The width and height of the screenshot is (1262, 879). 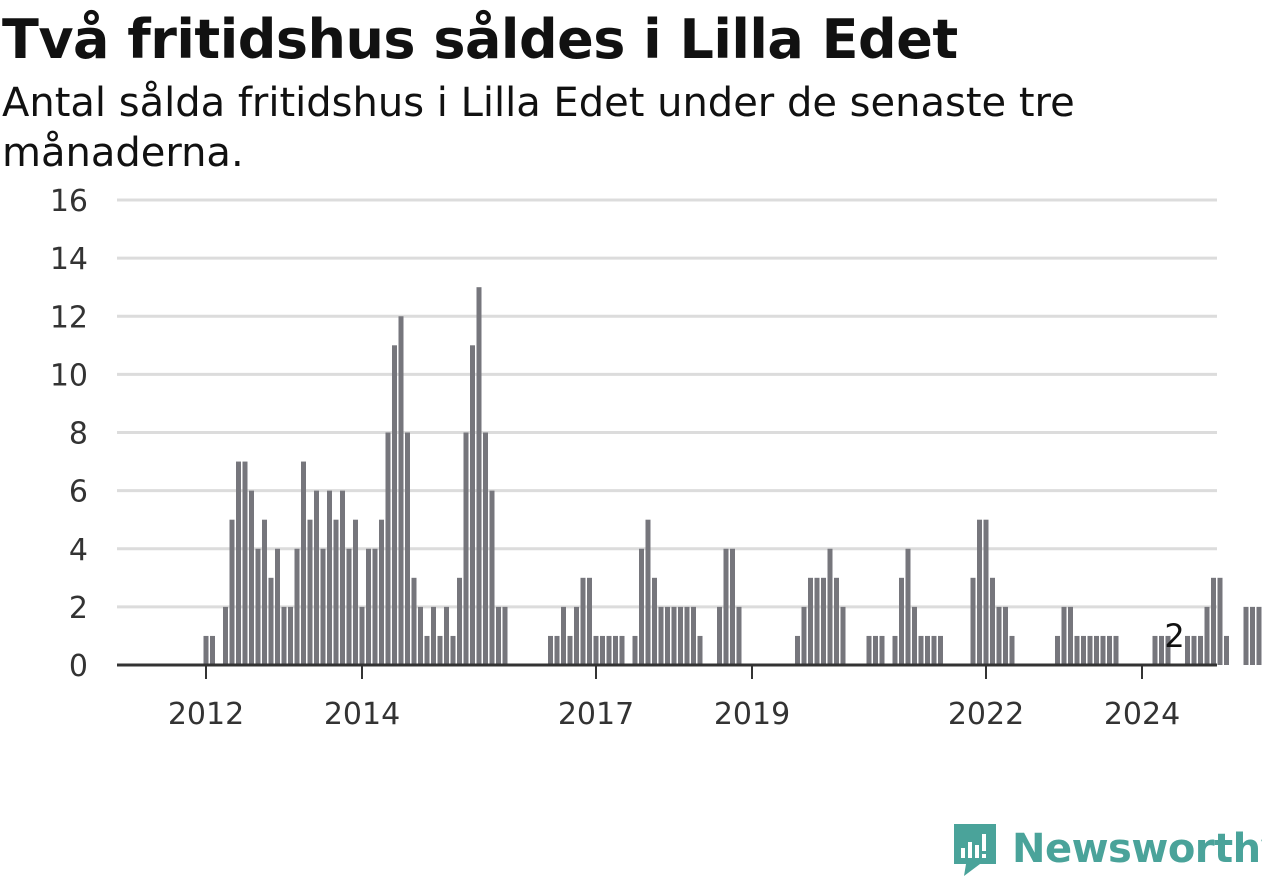 What do you see at coordinates (69, 375) in the screenshot?
I see `y-tick-label: 10` at bounding box center [69, 375].